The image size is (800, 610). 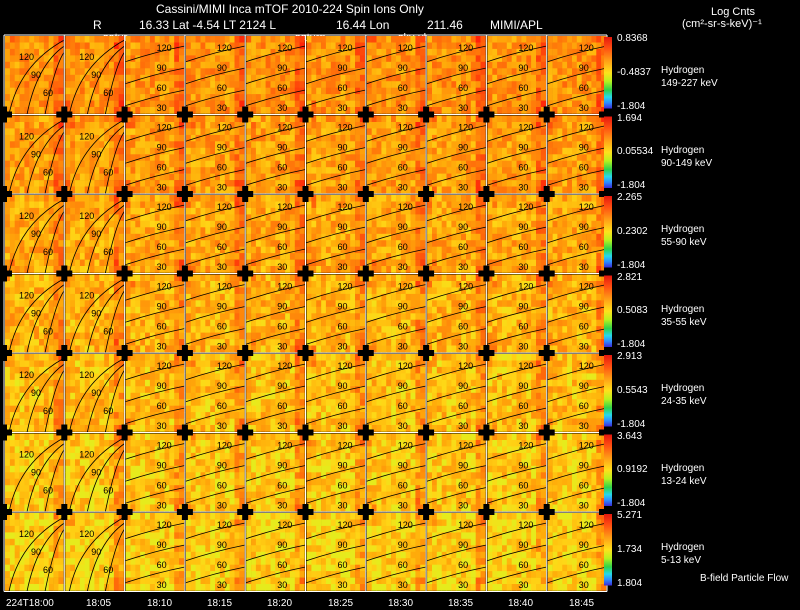 What do you see at coordinates (340, 604) in the screenshot?
I see `time-tick-label: 18:25` at bounding box center [340, 604].